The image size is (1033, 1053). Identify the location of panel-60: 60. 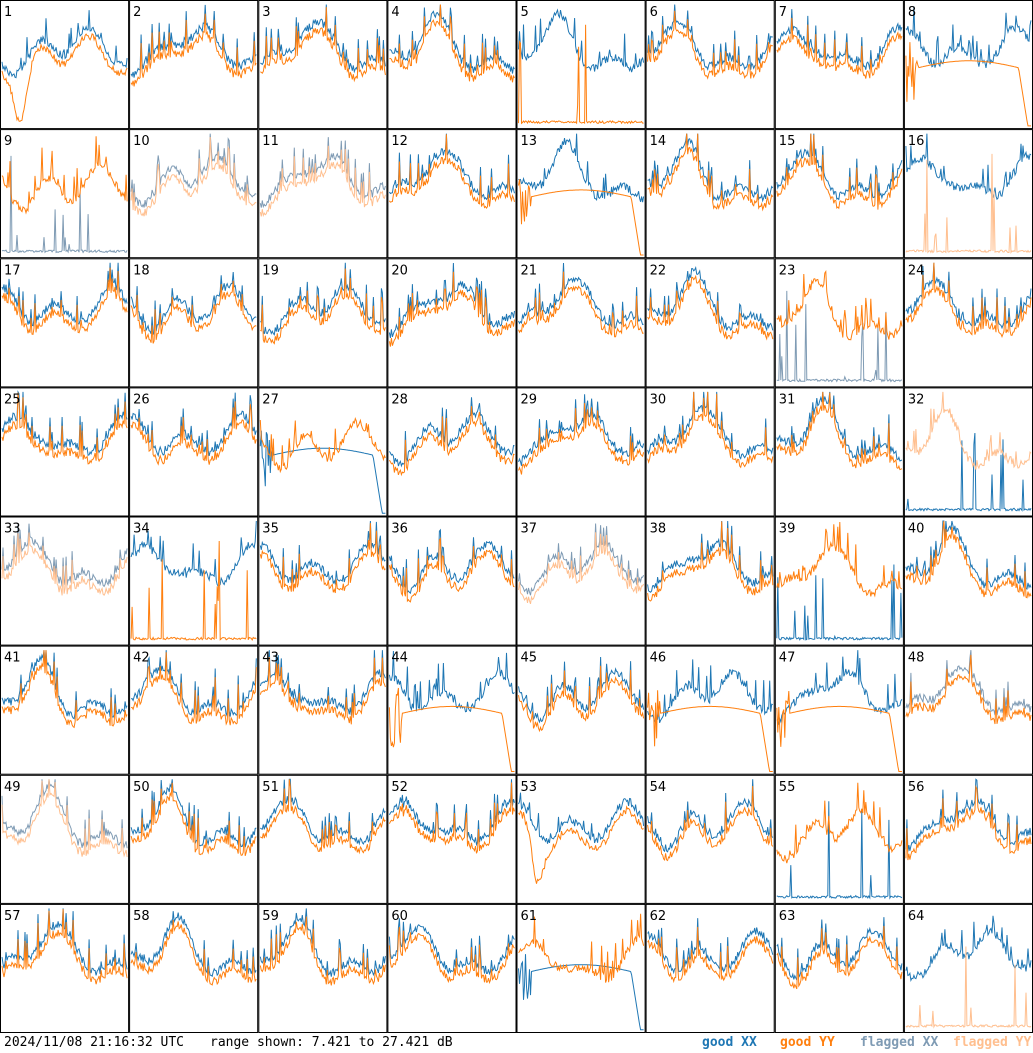
(452, 968).